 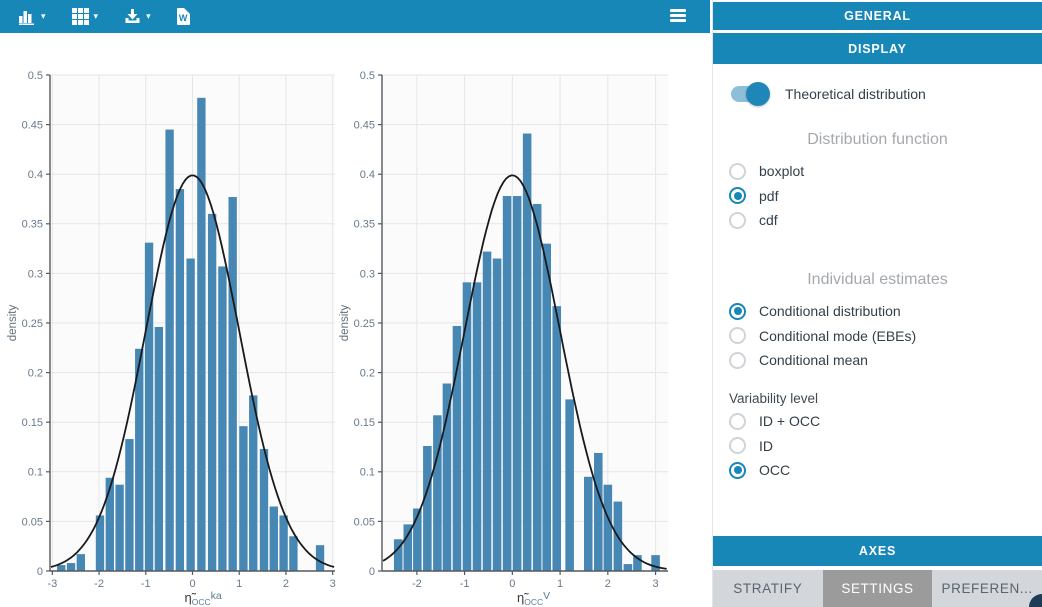 What do you see at coordinates (146, 584) in the screenshot?
I see `x-tick-label: -1` at bounding box center [146, 584].